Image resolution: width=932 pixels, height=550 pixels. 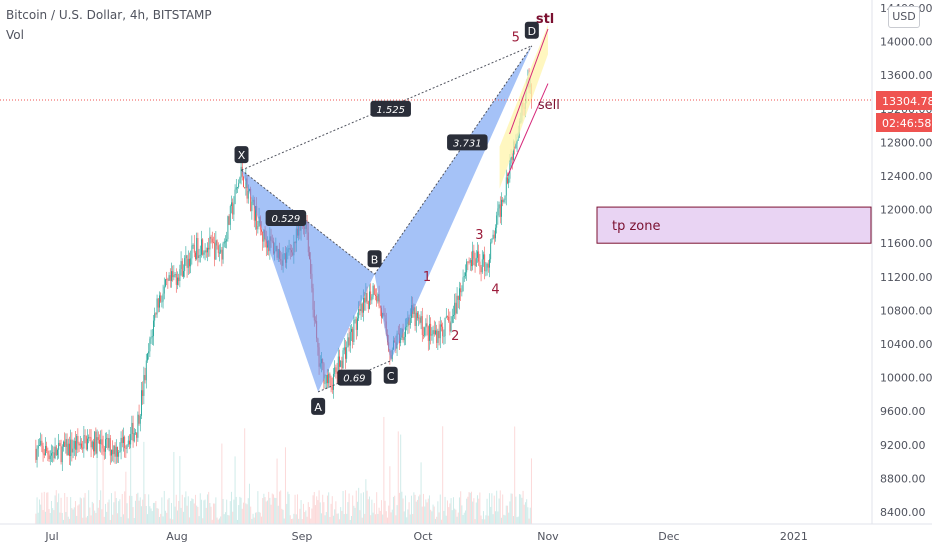 I want to click on pattern-triangle-bcd, so click(x=453, y=203).